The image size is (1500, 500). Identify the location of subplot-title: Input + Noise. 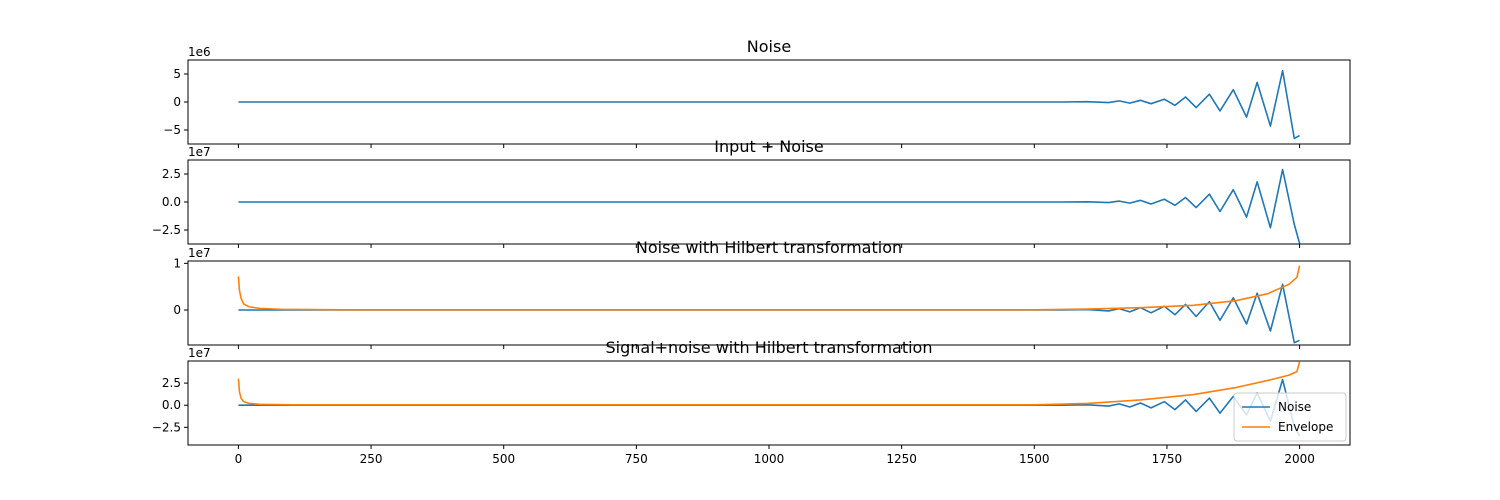
(768, 146).